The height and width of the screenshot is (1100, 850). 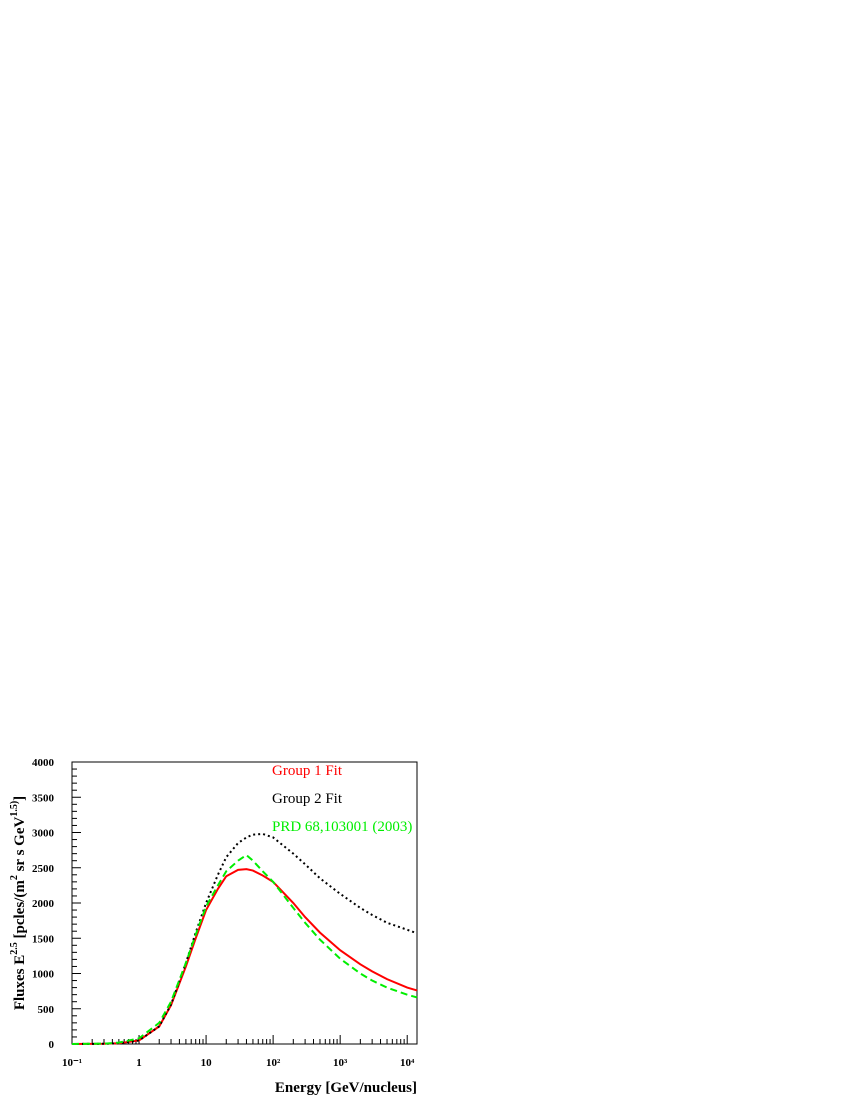 I want to click on y-tick-label: 1000, so click(x=43, y=975).